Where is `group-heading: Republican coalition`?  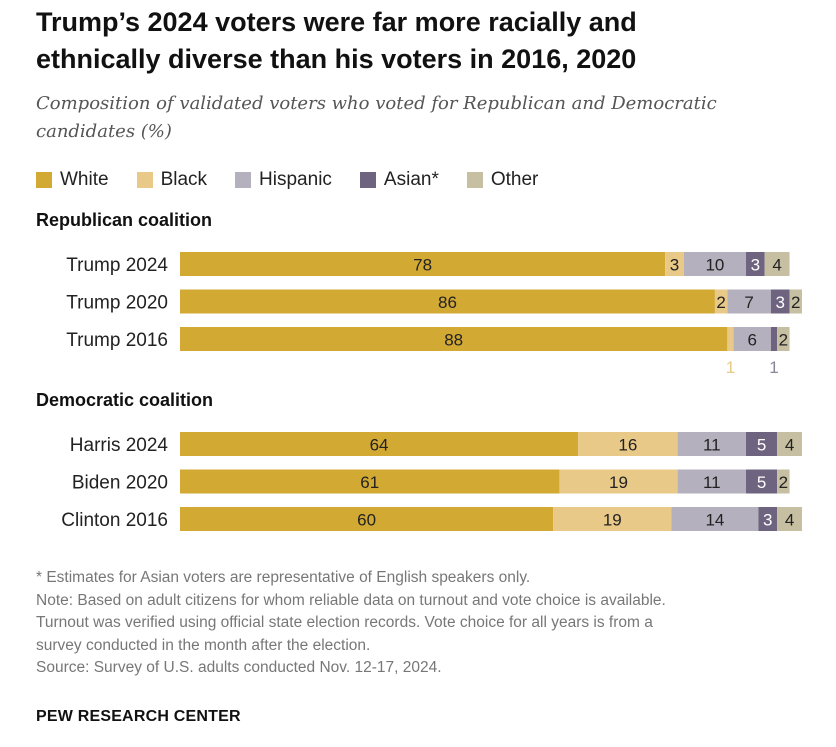
group-heading: Republican coalition is located at coordinates (124, 220).